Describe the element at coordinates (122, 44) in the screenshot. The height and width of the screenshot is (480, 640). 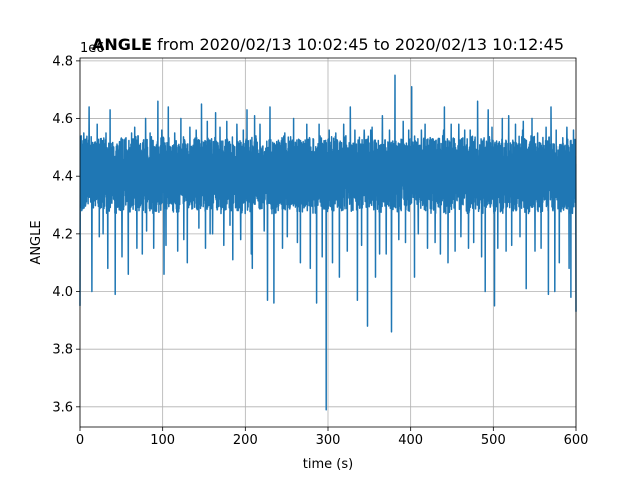
I see `chart-title-bold: ANGLE` at that location.